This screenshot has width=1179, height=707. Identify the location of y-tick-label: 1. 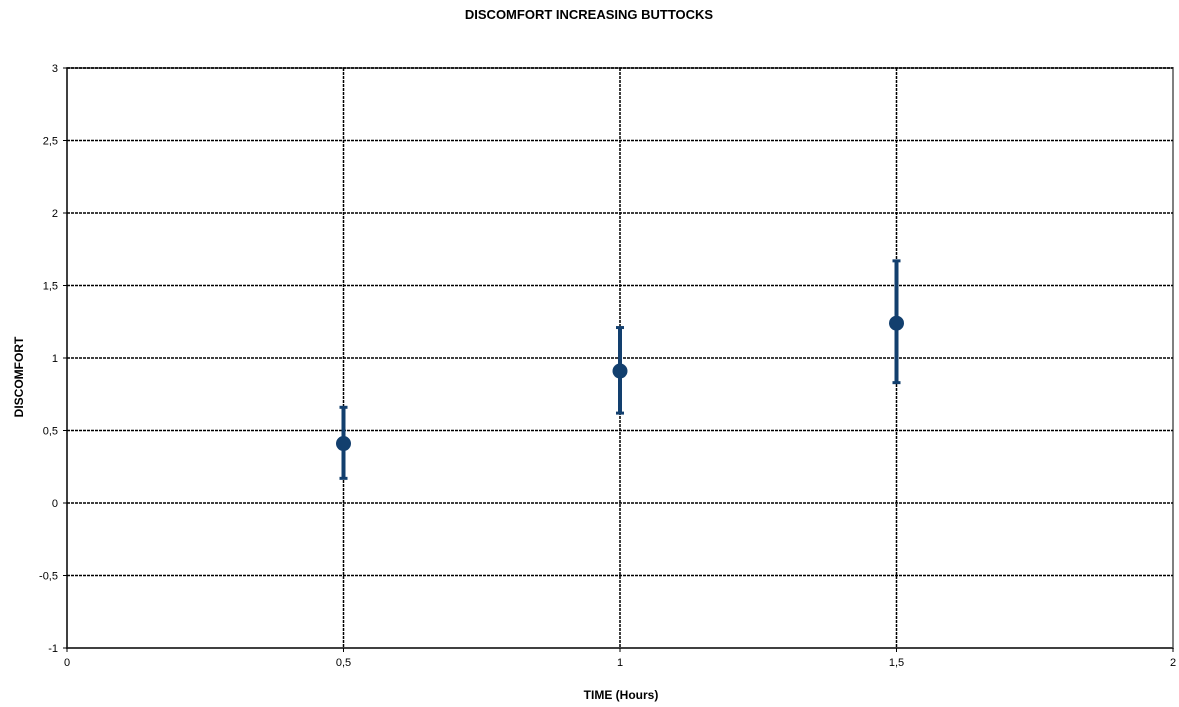
(55, 359).